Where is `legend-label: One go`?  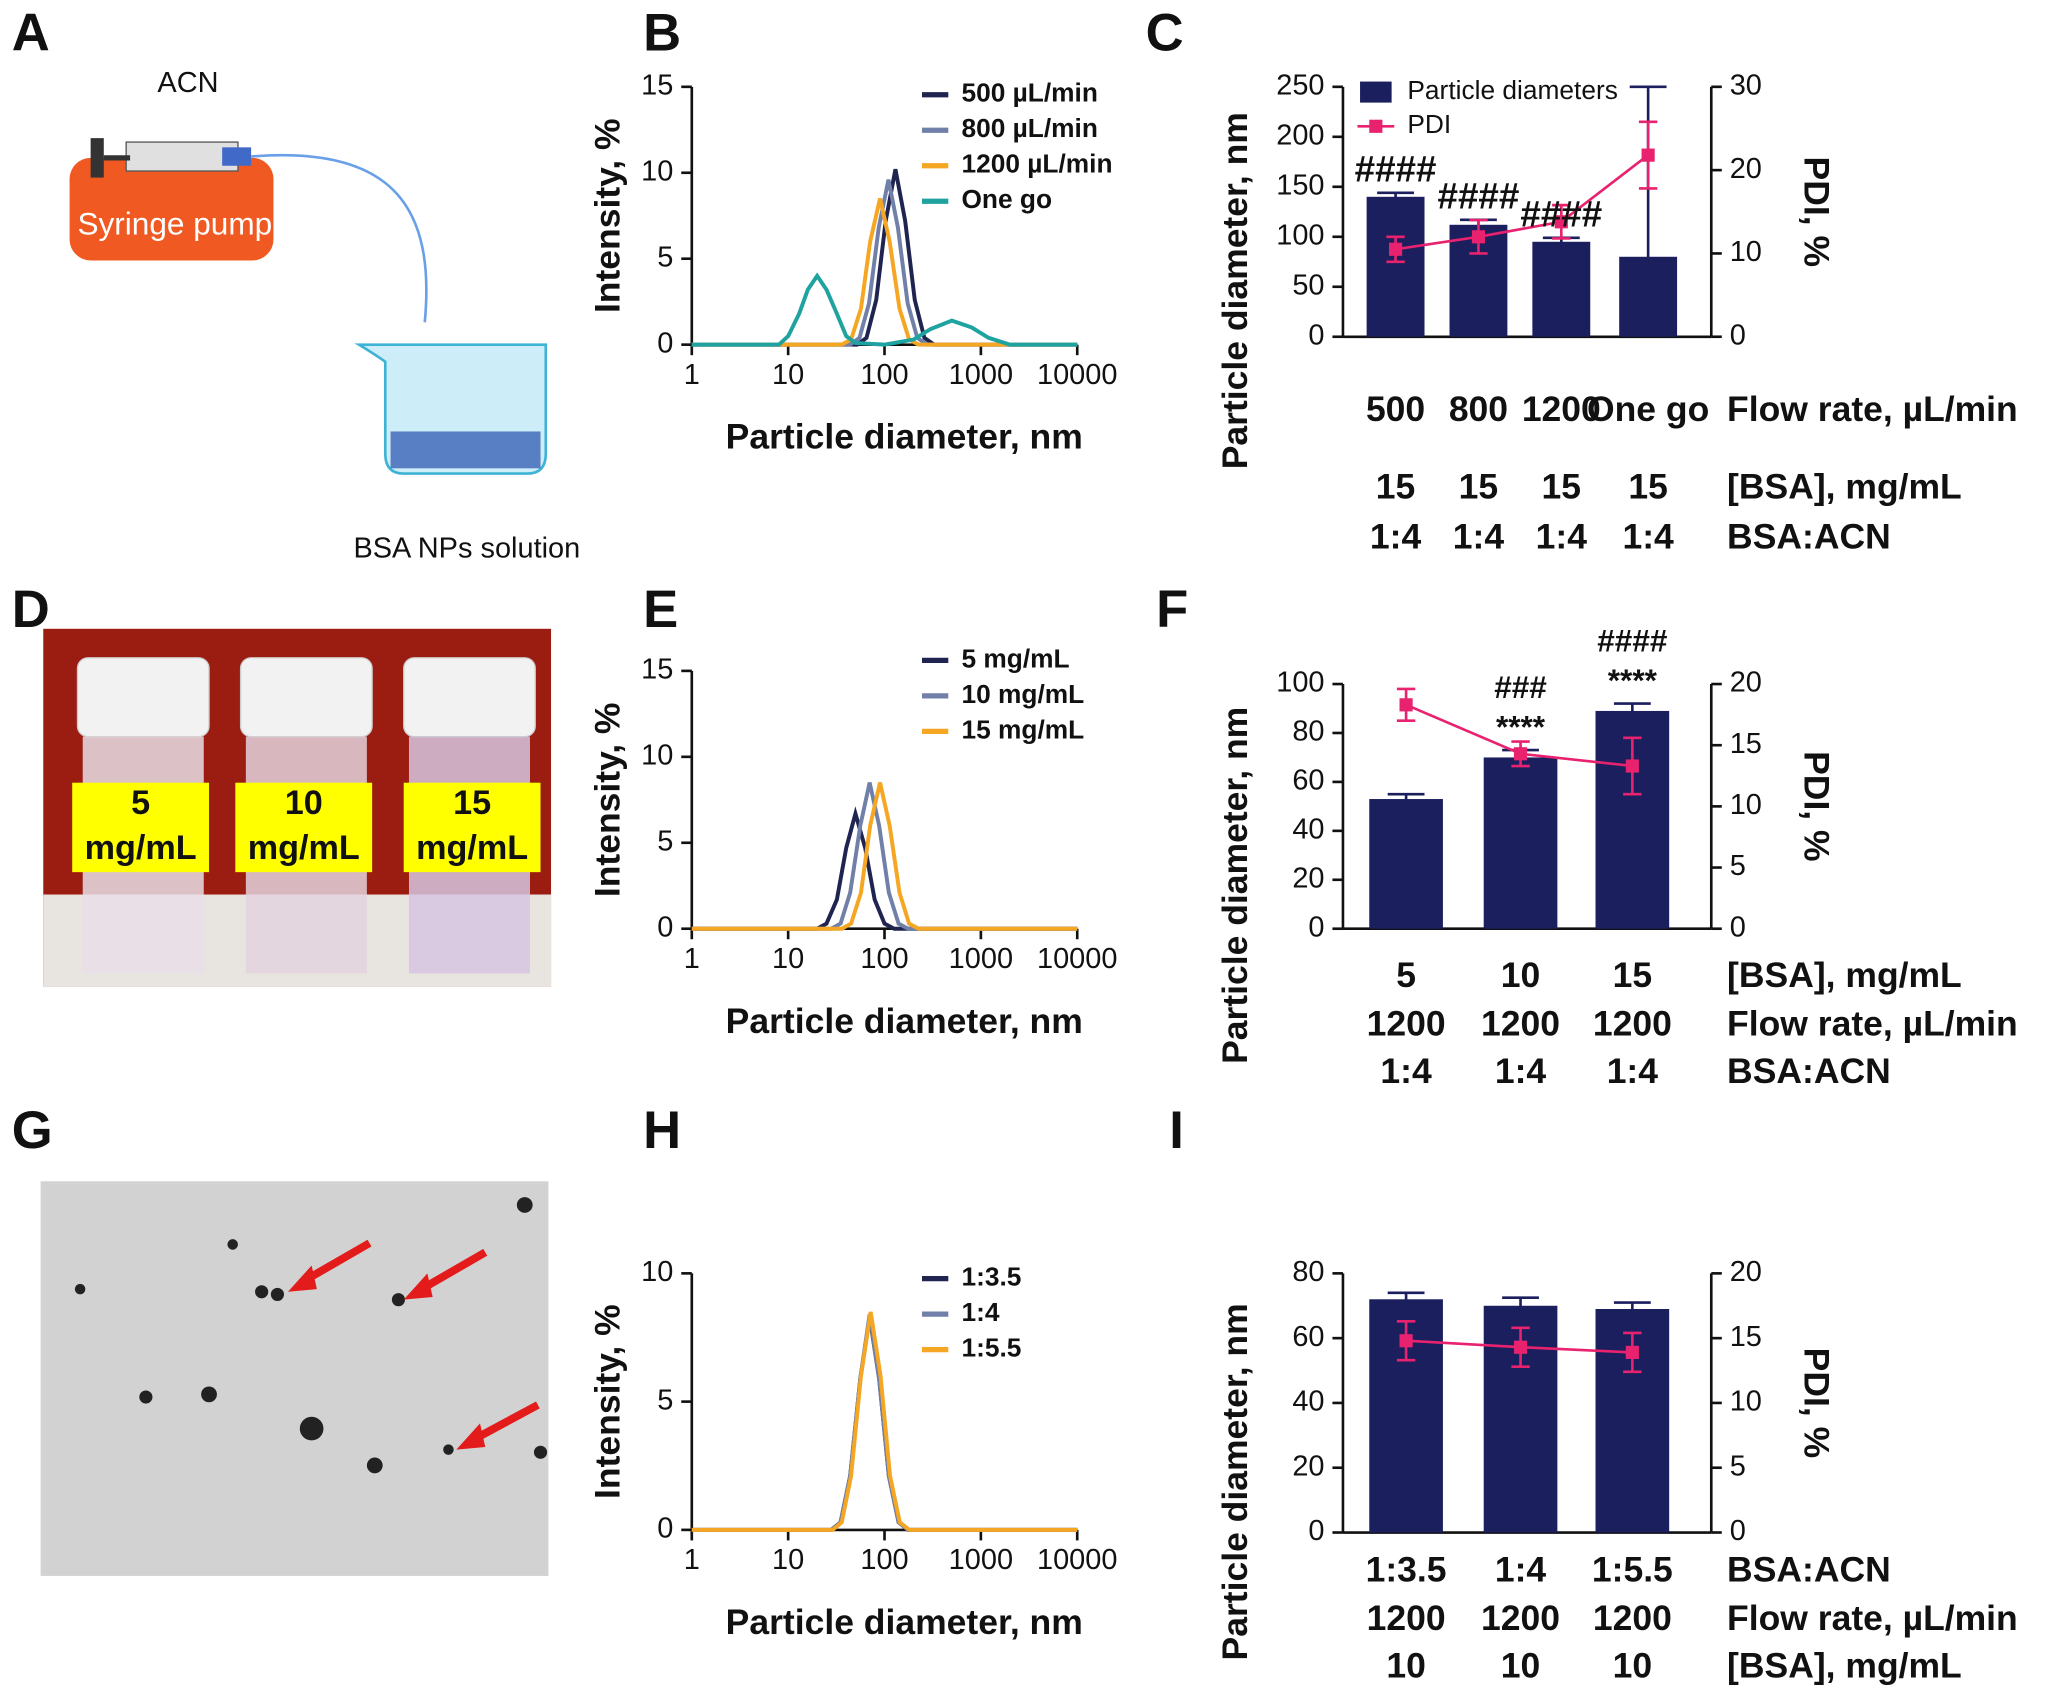
legend-label: One go is located at coordinates (1006, 199).